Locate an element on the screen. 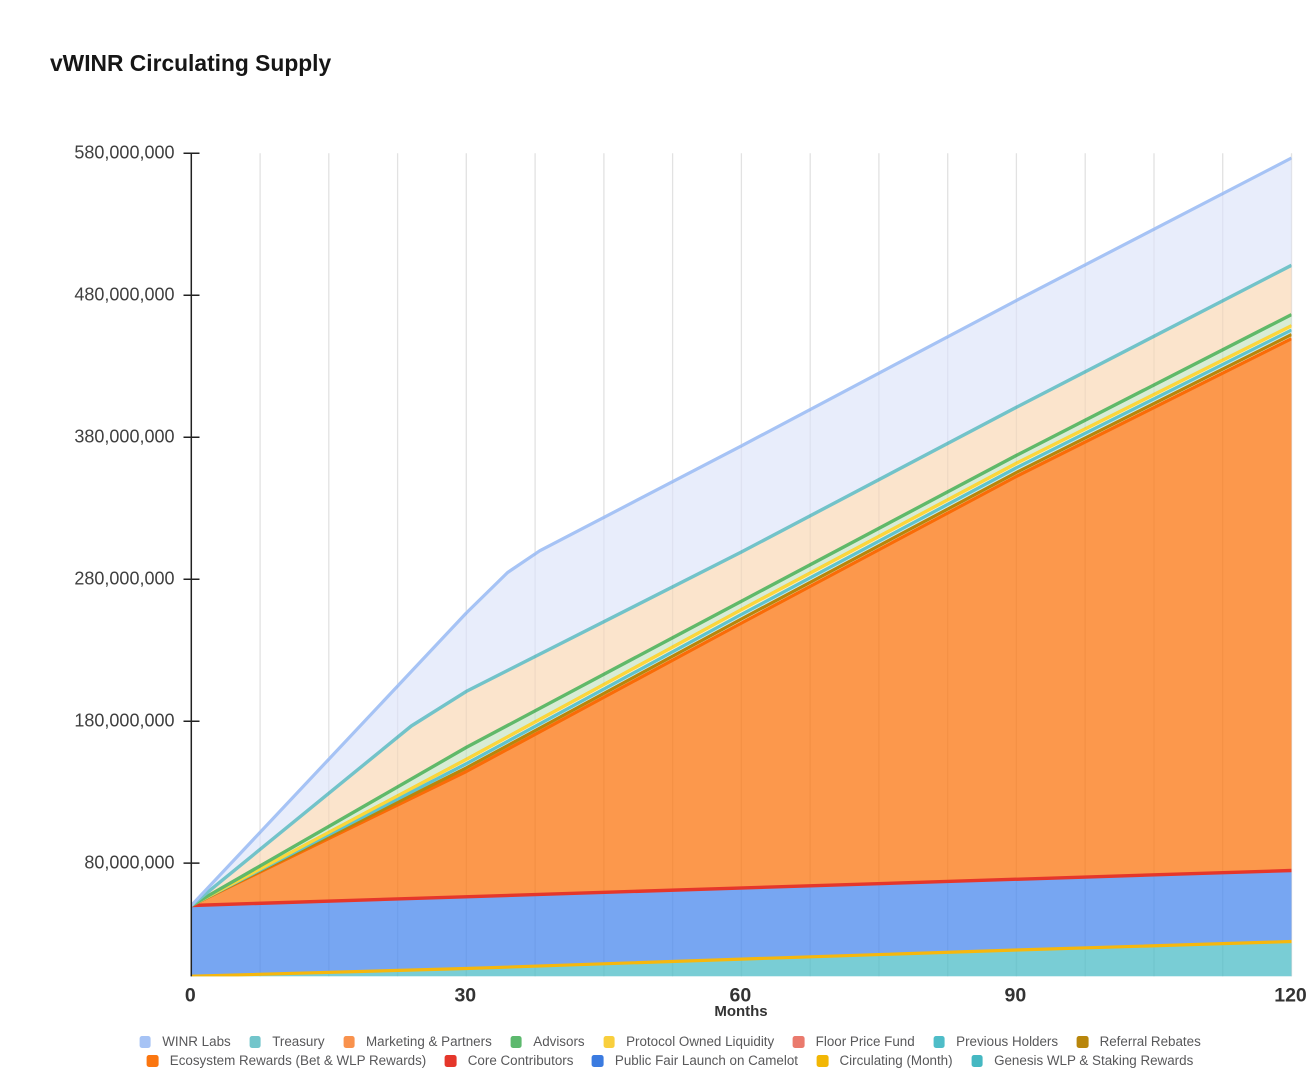 This screenshot has width=1311, height=1082. svg-text: 120 is located at coordinates (1290, 995).